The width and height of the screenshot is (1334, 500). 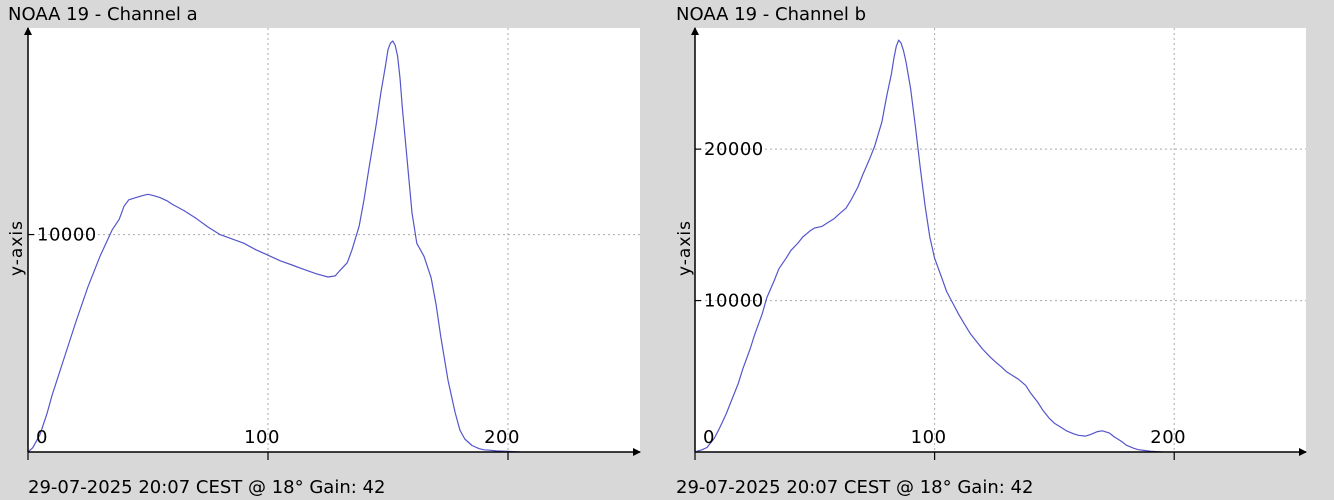 What do you see at coordinates (771, 14) in the screenshot?
I see `panel-title: NOAA 19 - Channel b` at bounding box center [771, 14].